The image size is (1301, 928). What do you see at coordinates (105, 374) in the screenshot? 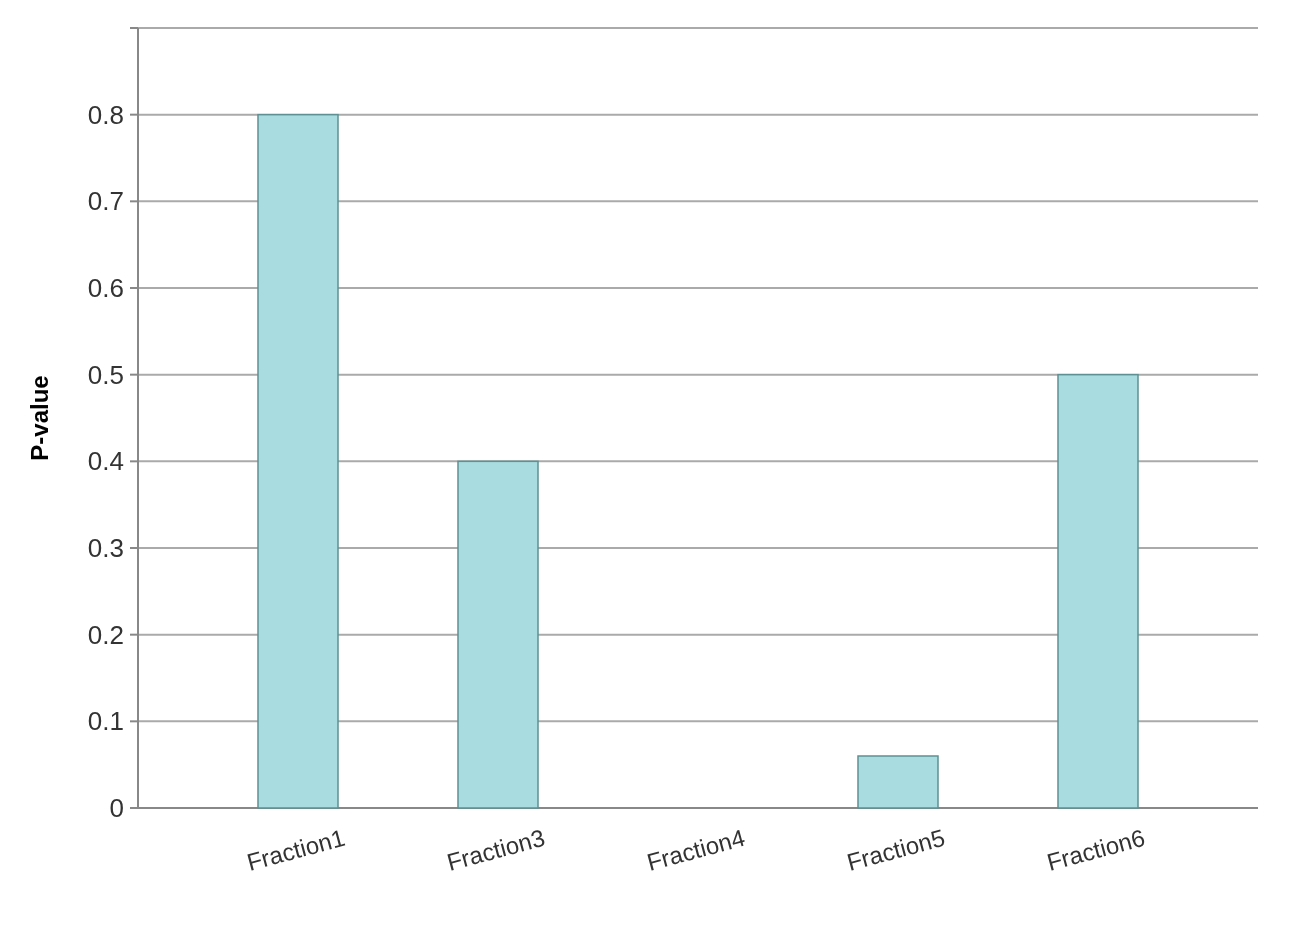
I see `y-tick-label: 0.5` at bounding box center [105, 374].